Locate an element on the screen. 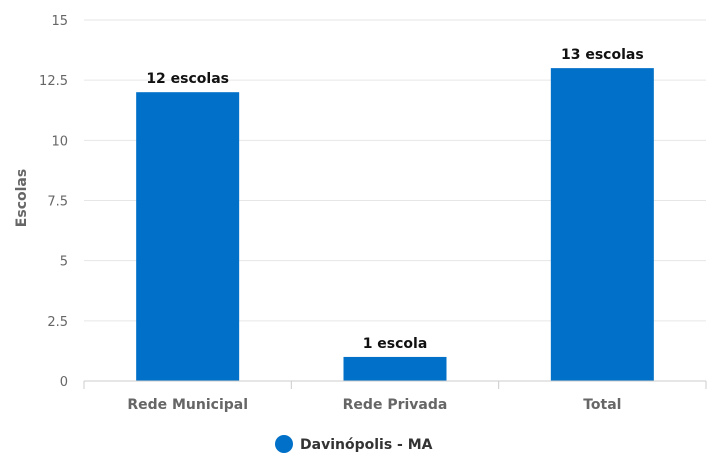  bar-data-label: 1 escola is located at coordinates (395, 344).